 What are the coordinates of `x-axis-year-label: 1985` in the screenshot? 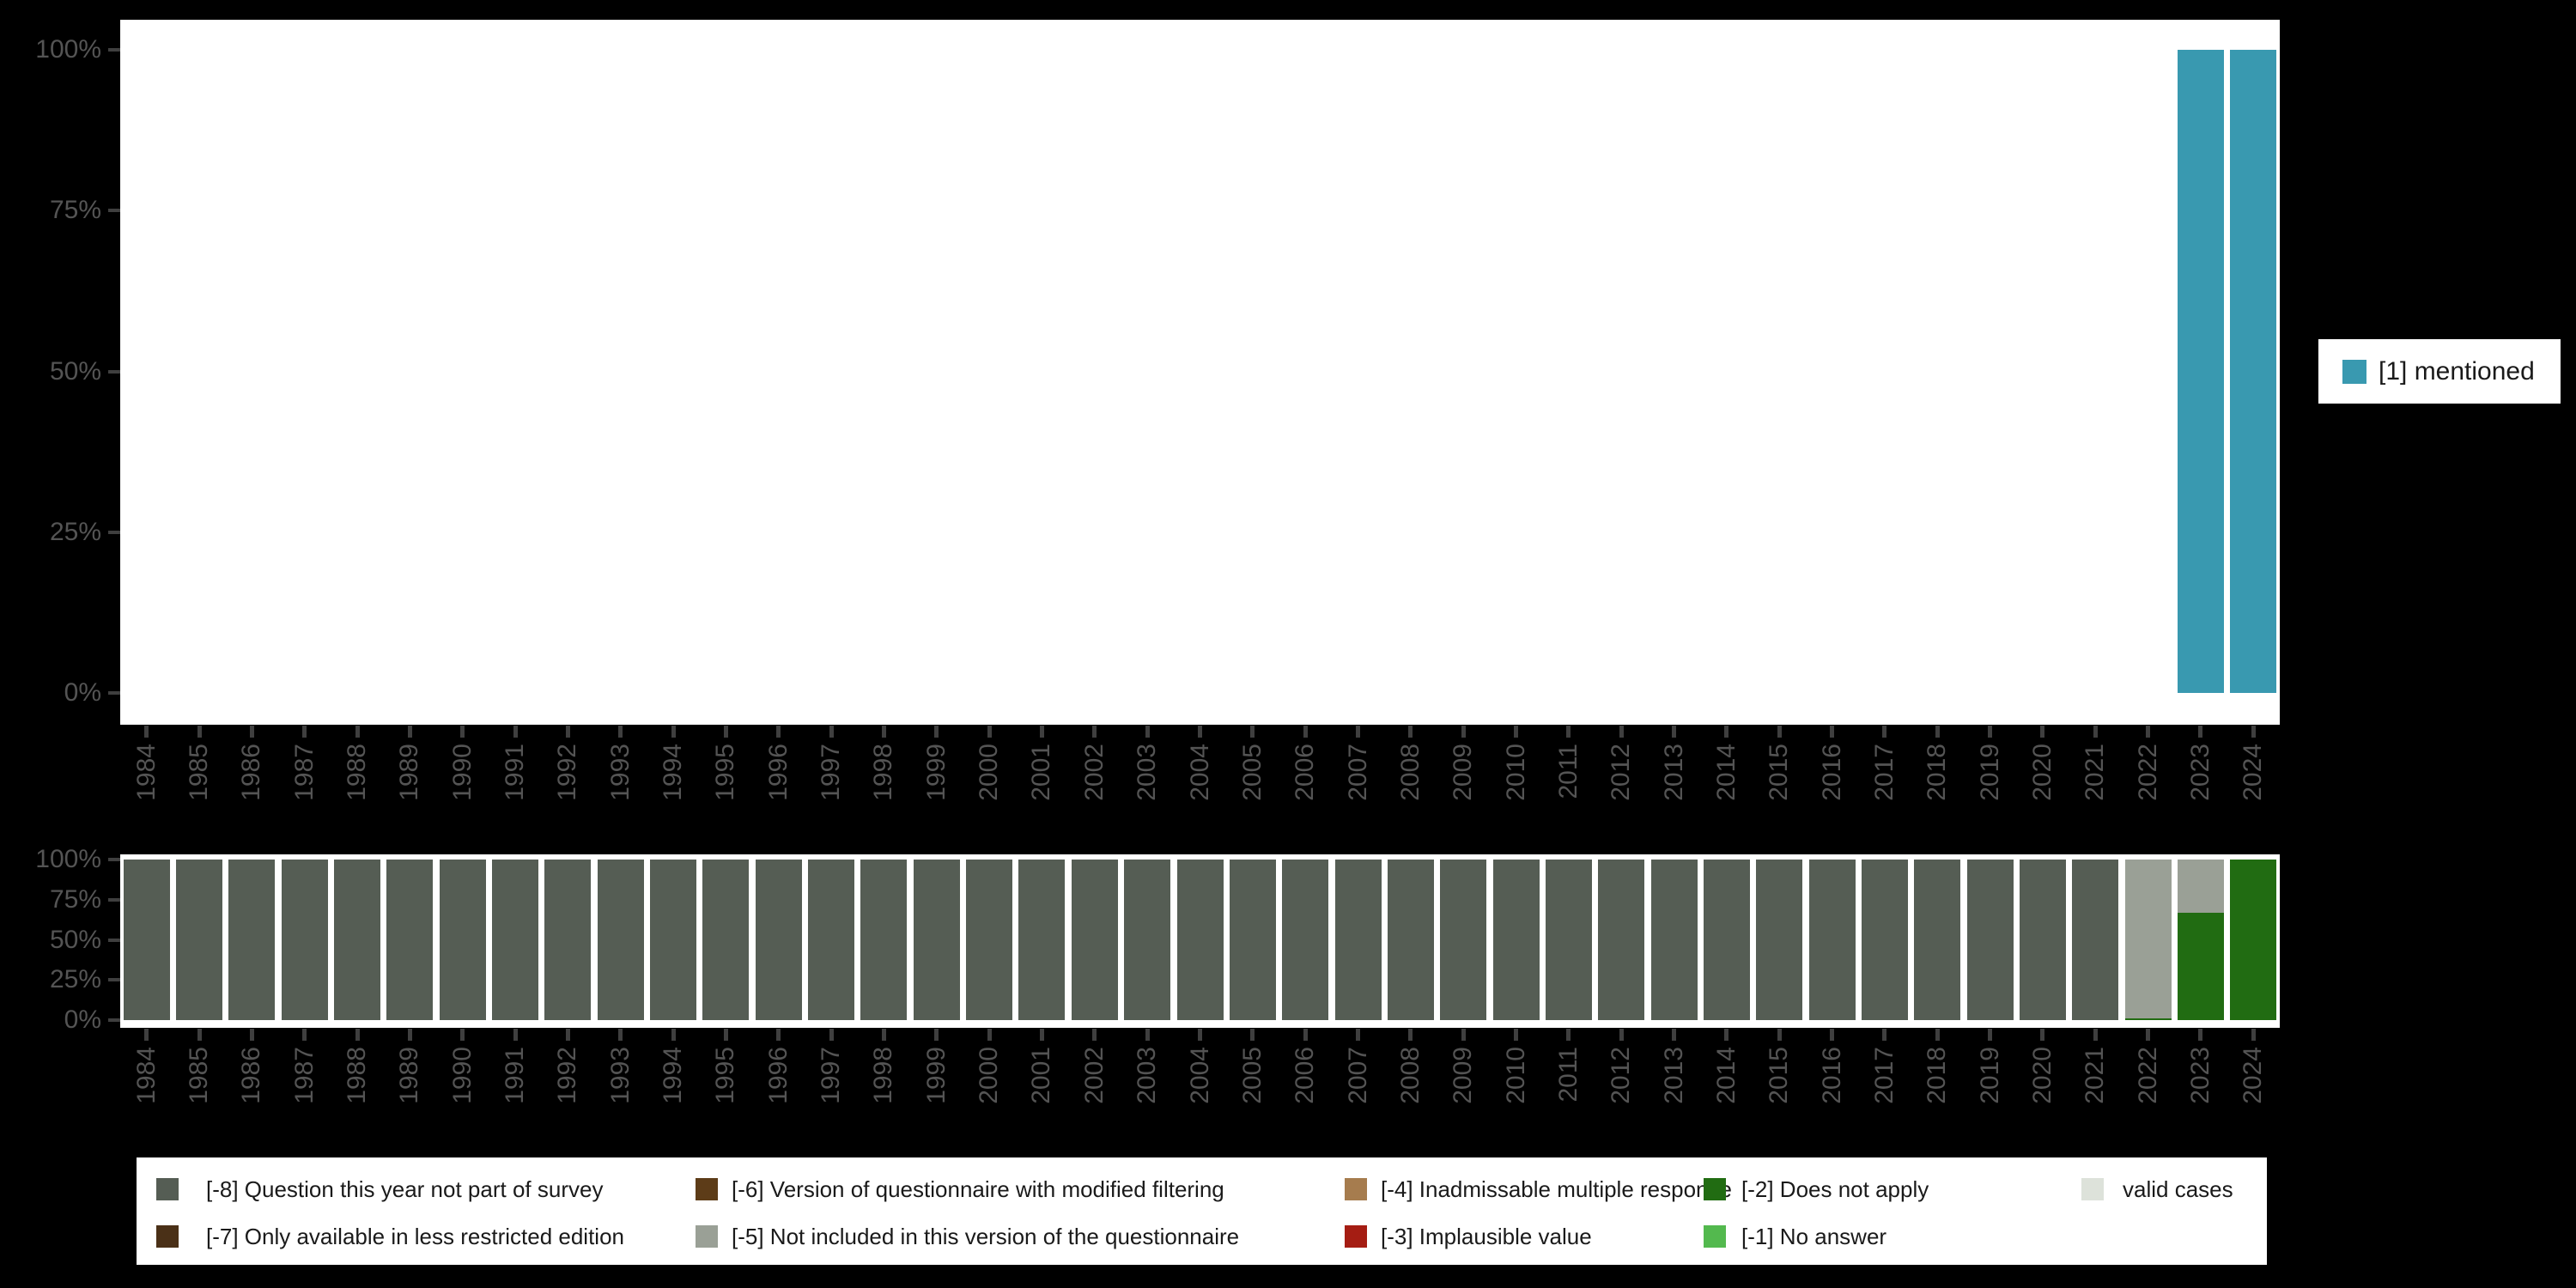 It's located at (199, 772).